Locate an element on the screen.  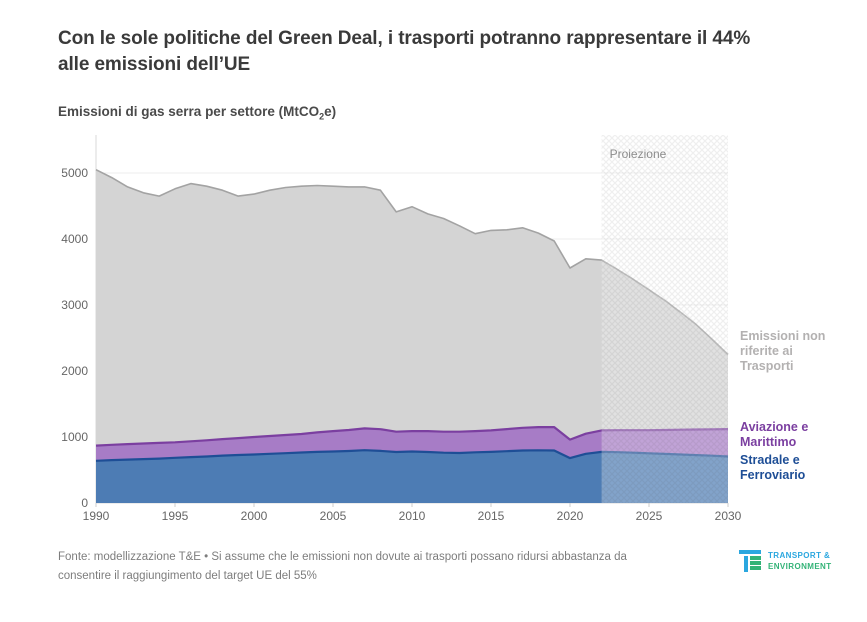
te-logo-text: TRANSPORT & ENVIRONMENT is located at coordinates (800, 561).